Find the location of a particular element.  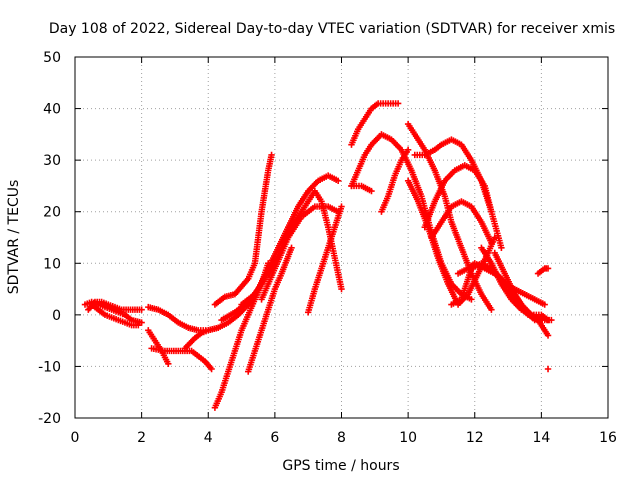

x-tick-label: 14 is located at coordinates (541, 438).